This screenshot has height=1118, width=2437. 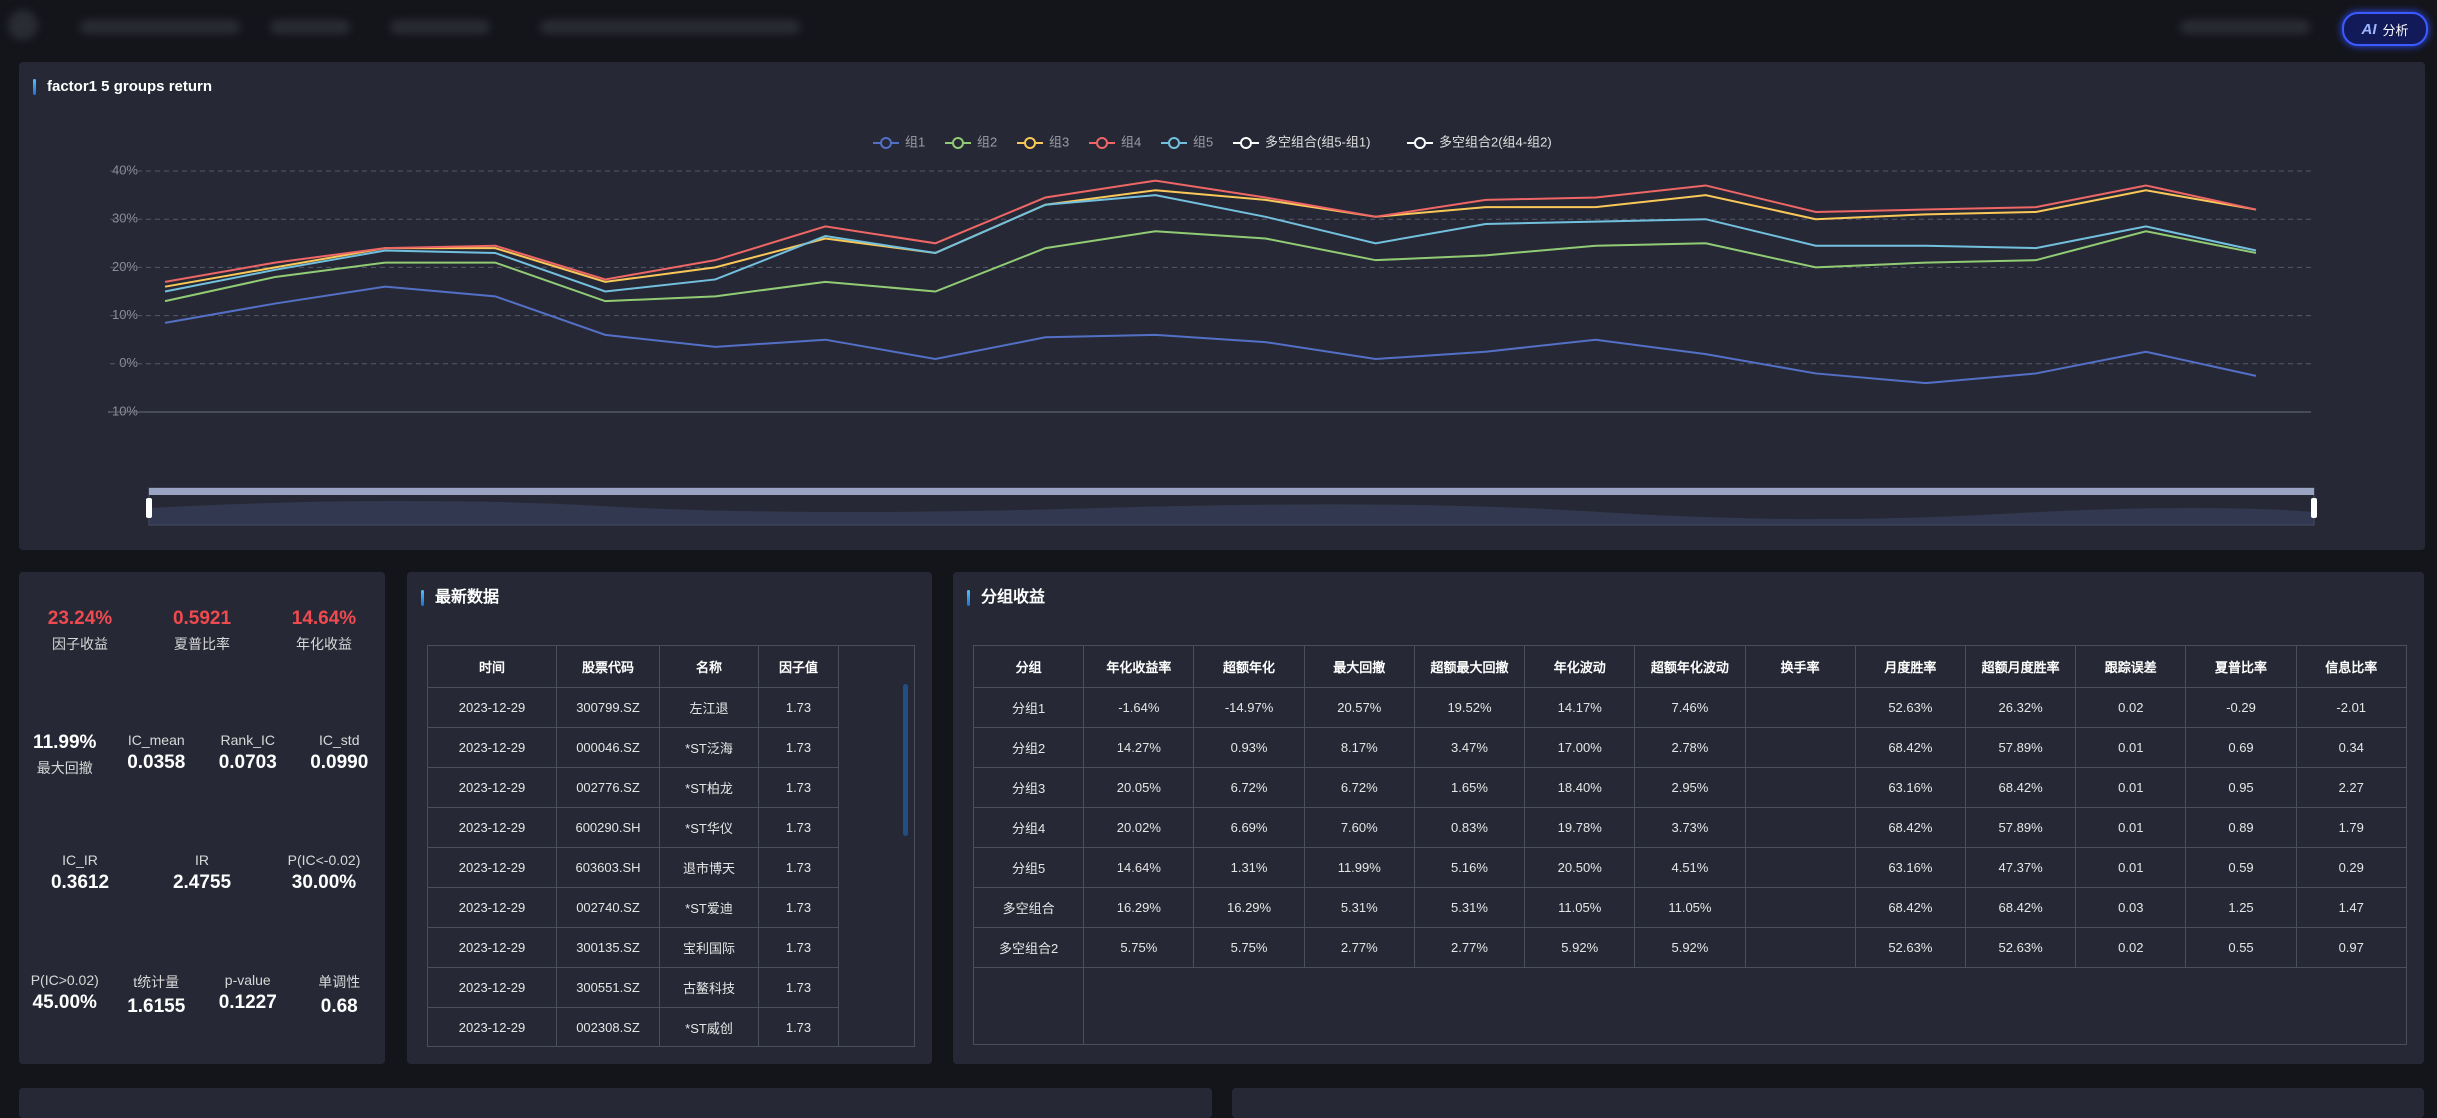 What do you see at coordinates (1910, 947) in the screenshot?
I see `cell: 52.63%` at bounding box center [1910, 947].